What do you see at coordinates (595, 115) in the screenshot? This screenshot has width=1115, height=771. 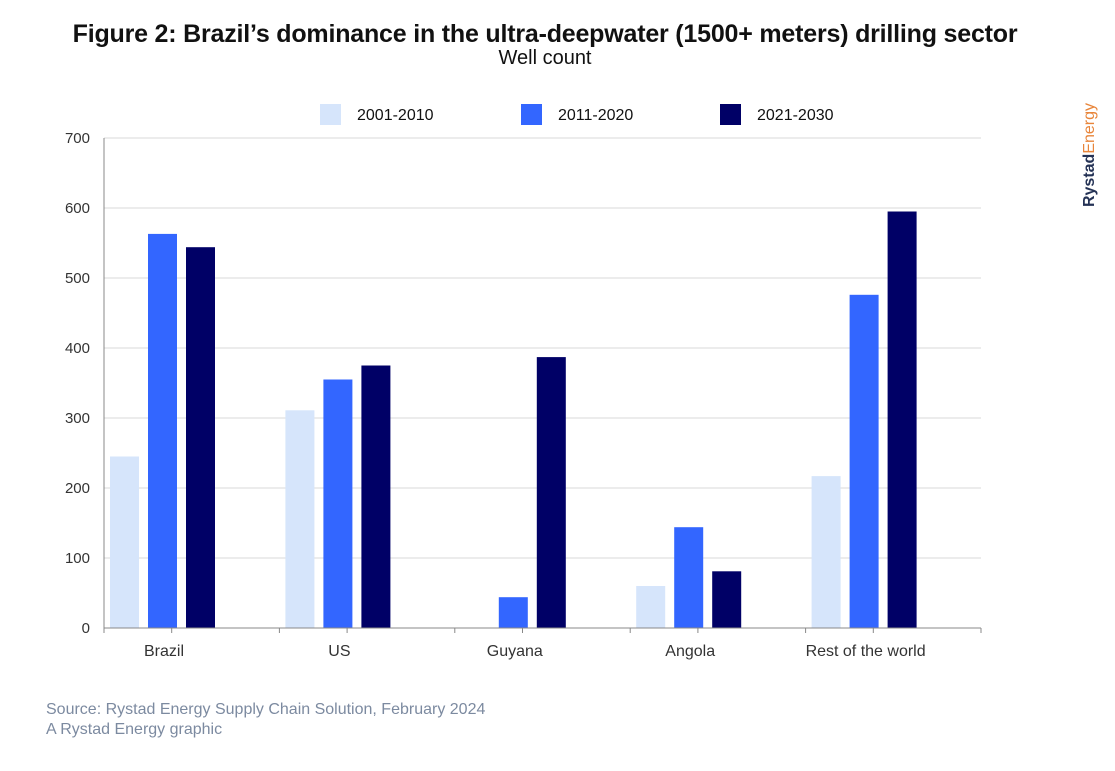 I see `legend-label: 2011-2020` at bounding box center [595, 115].